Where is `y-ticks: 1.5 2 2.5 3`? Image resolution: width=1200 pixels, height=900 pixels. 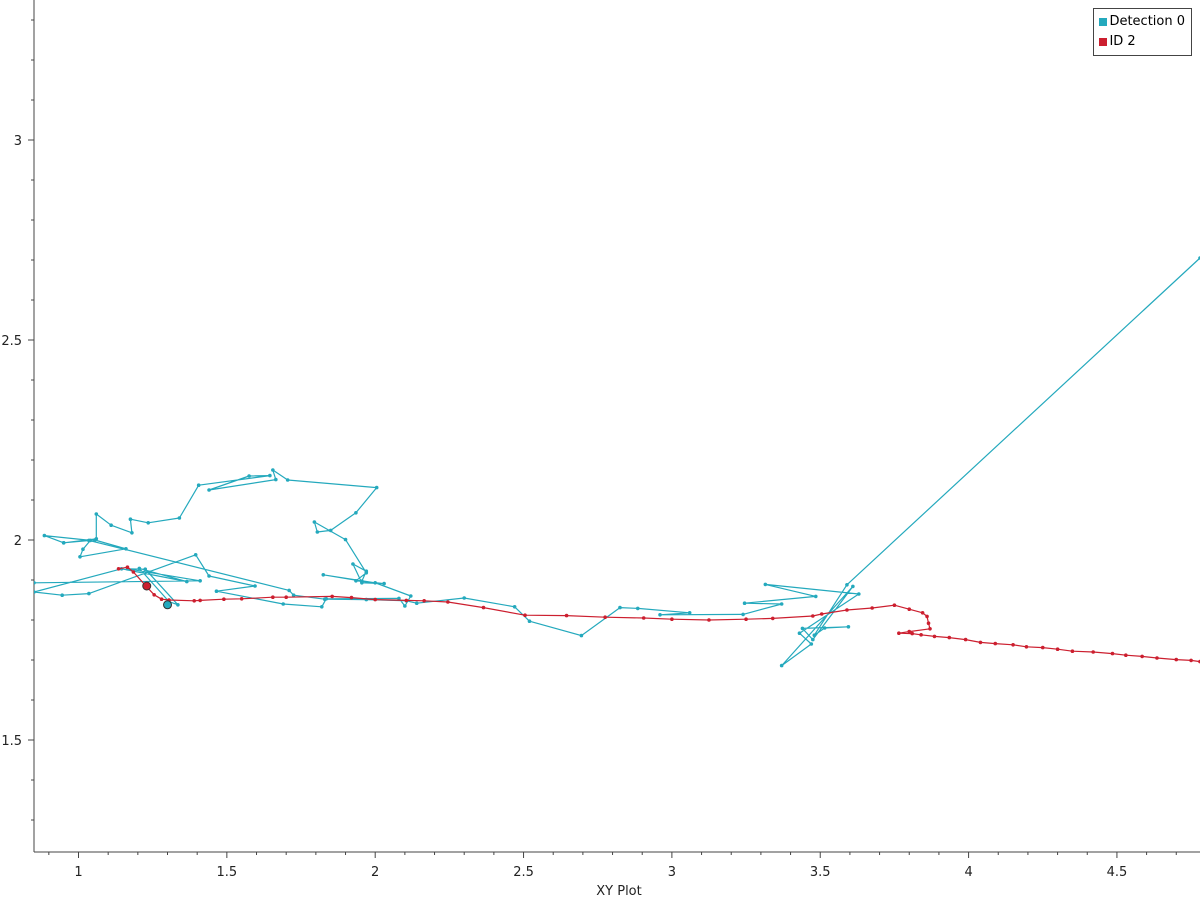 y-ticks: 1.5 2 2.5 3 is located at coordinates (17, 420).